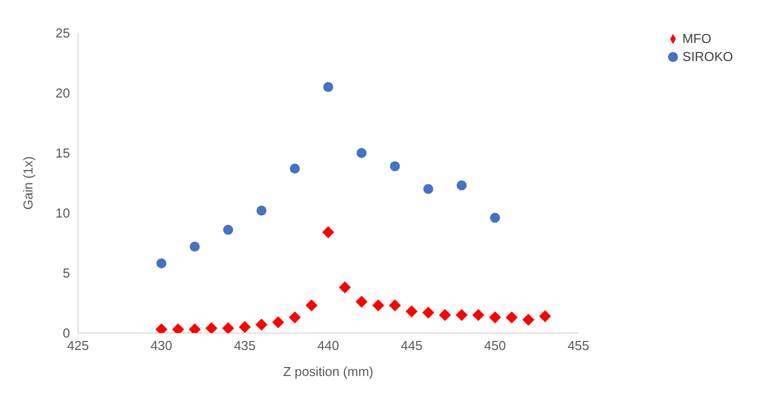 The image size is (762, 409). What do you see at coordinates (66, 333) in the screenshot?
I see `y-tick-label: 0` at bounding box center [66, 333].